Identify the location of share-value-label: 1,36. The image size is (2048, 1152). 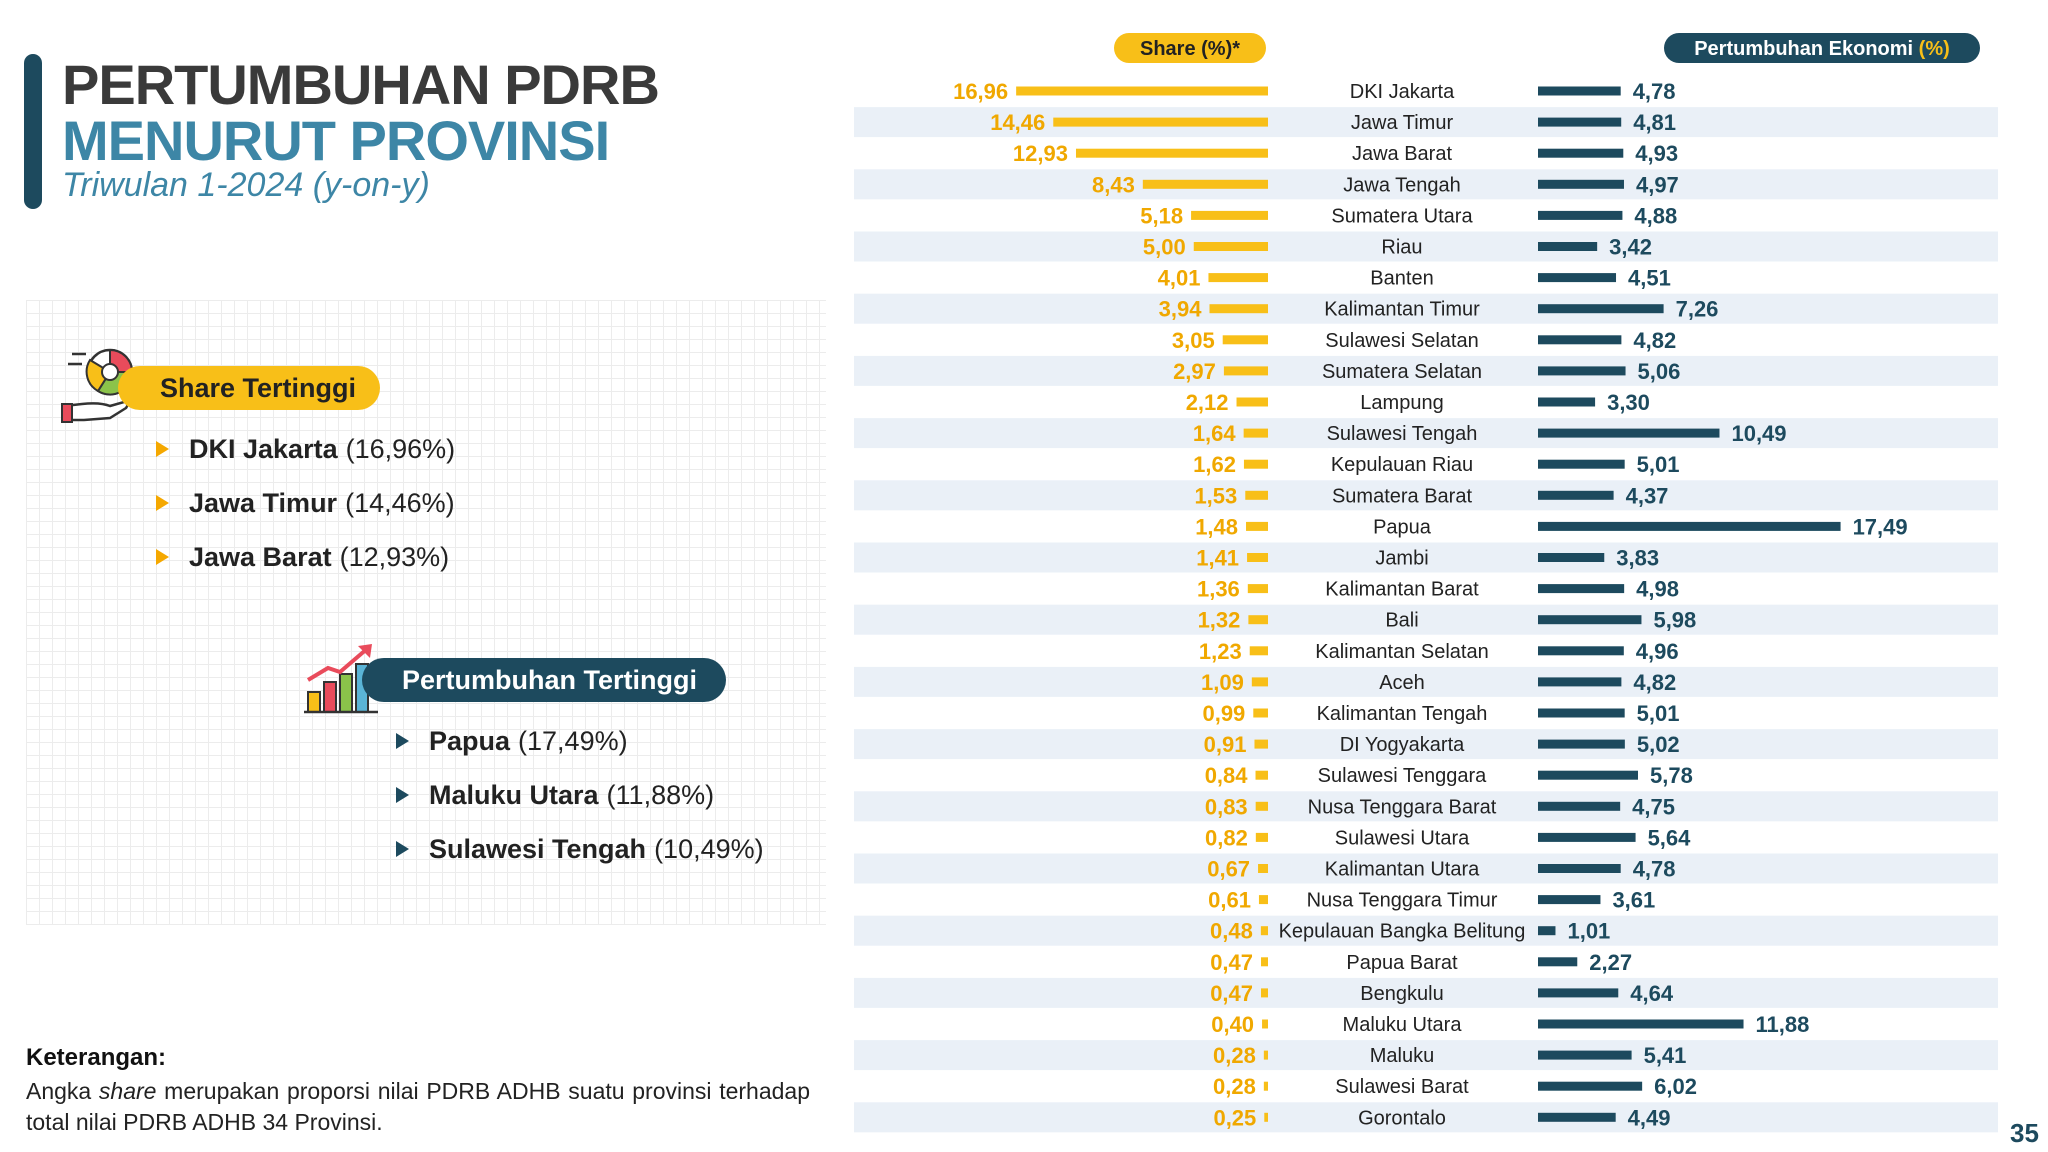
(1218, 589).